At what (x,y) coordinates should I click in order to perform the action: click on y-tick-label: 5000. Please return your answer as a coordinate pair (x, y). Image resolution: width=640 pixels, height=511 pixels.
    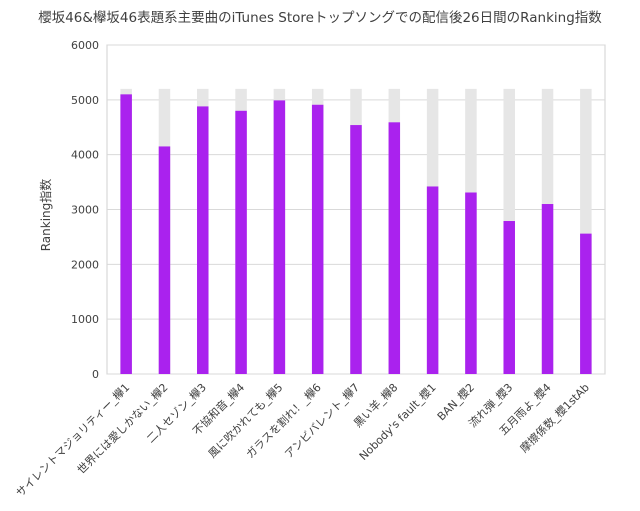
    Looking at the image, I should click on (85, 100).